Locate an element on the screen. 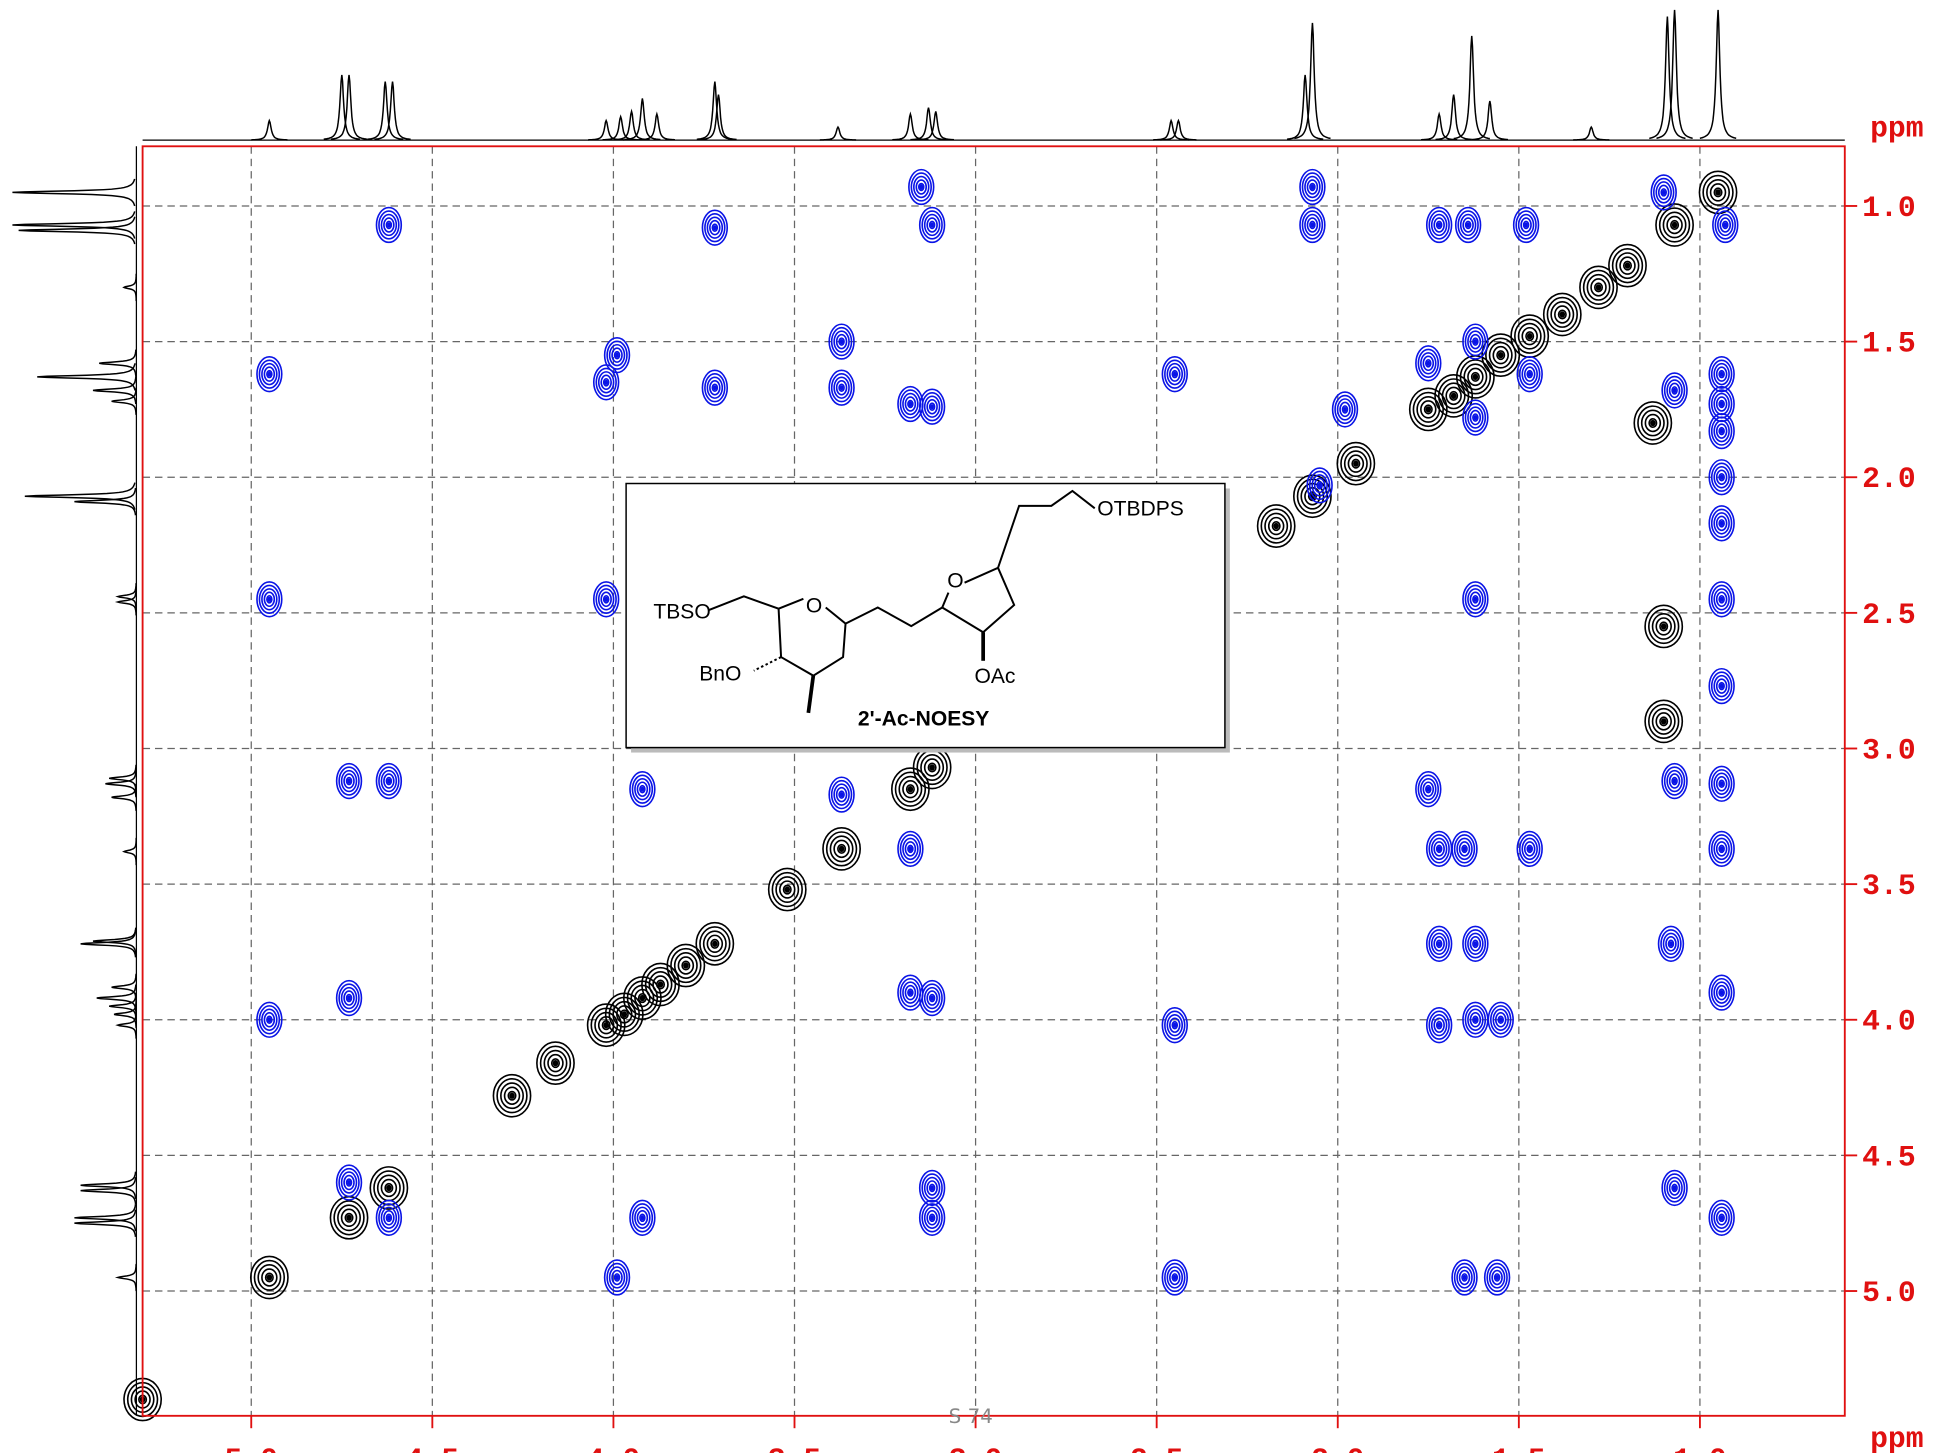 The image size is (1944, 1453). structure-label: OAc is located at coordinates (994, 676).